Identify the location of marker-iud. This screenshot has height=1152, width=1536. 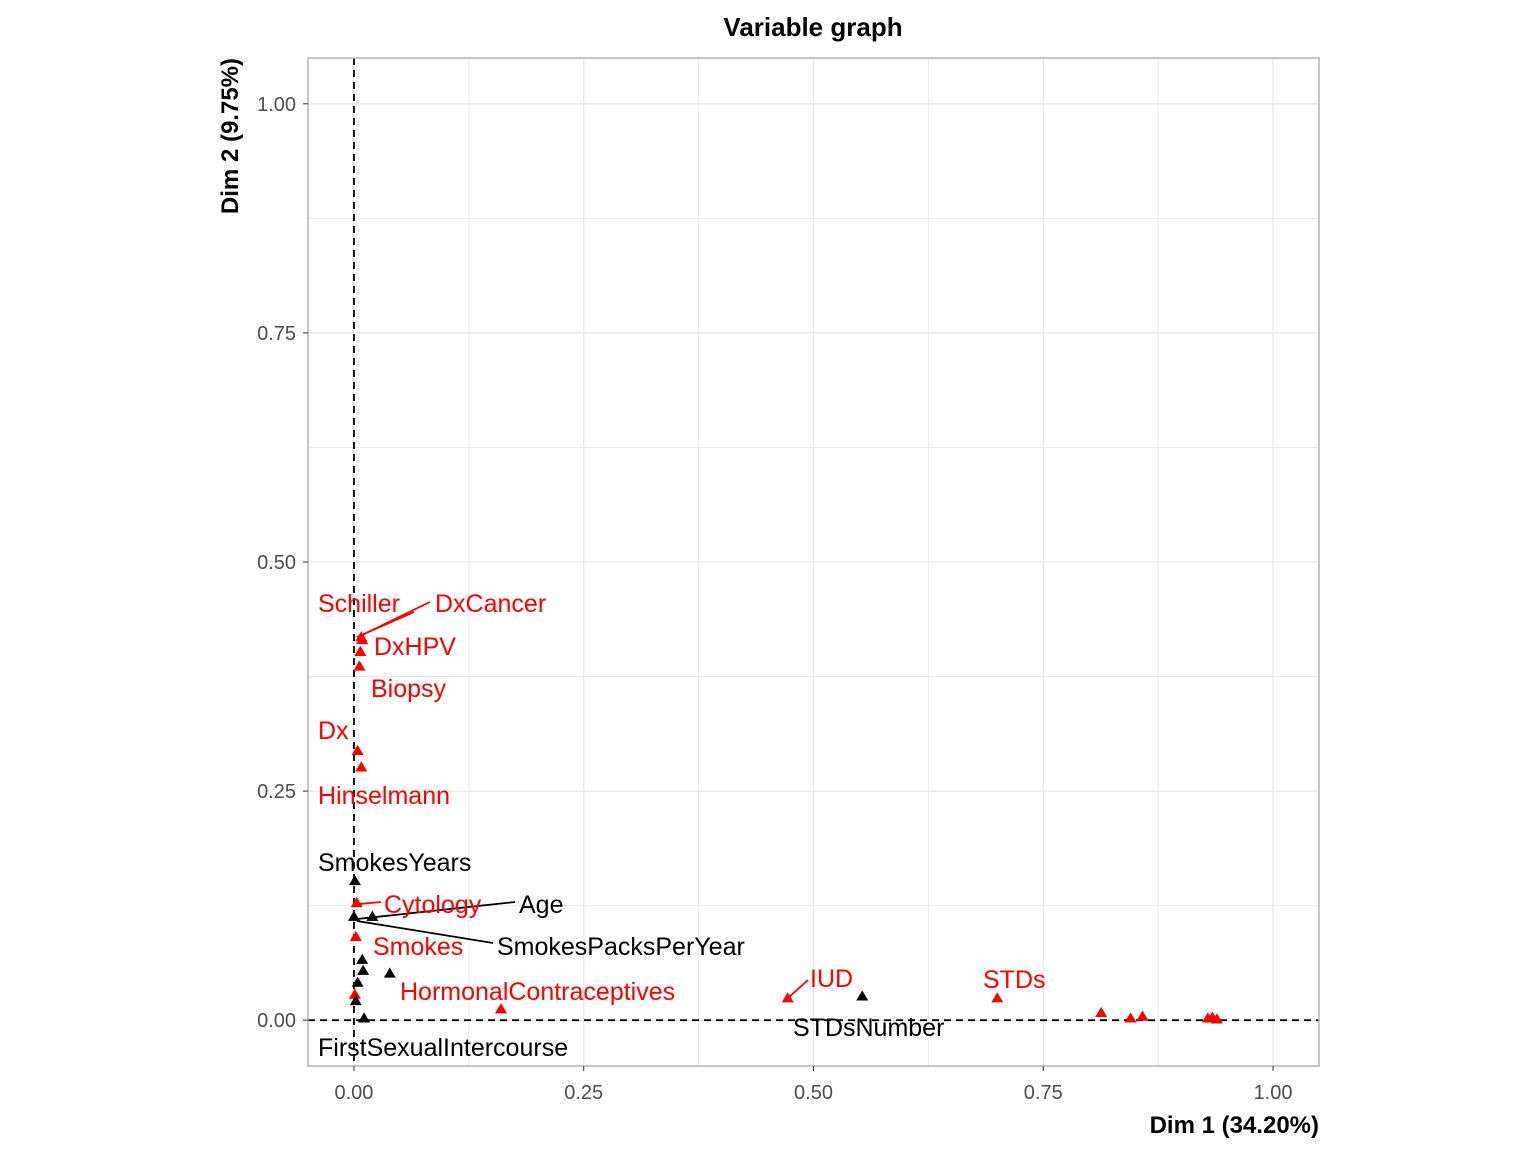
(787, 997).